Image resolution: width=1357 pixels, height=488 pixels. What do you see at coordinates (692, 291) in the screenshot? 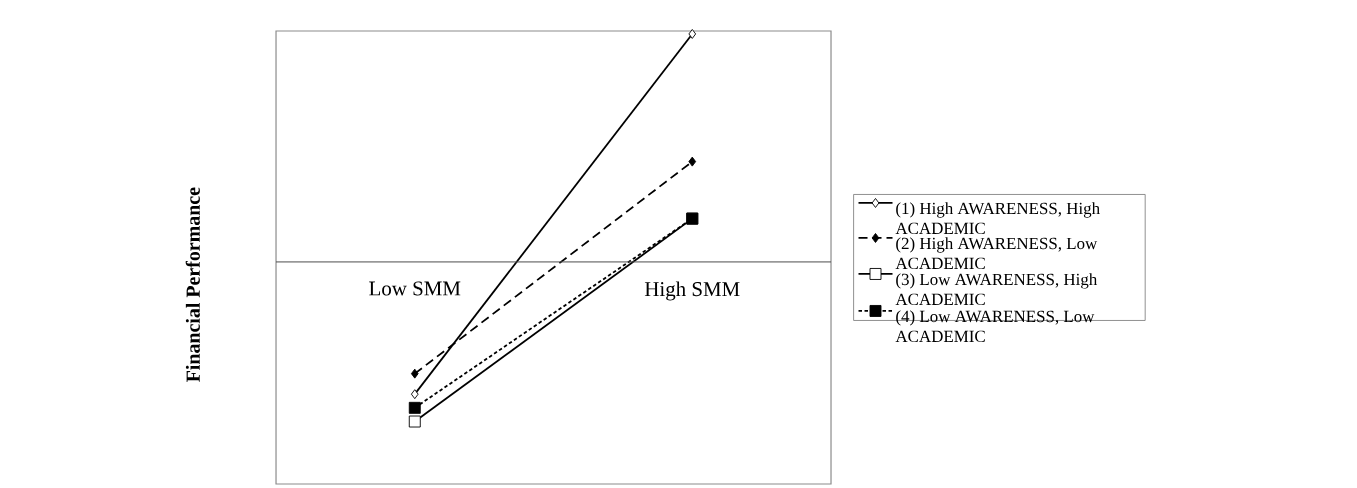
I see `x-tick-label: High SMM` at bounding box center [692, 291].